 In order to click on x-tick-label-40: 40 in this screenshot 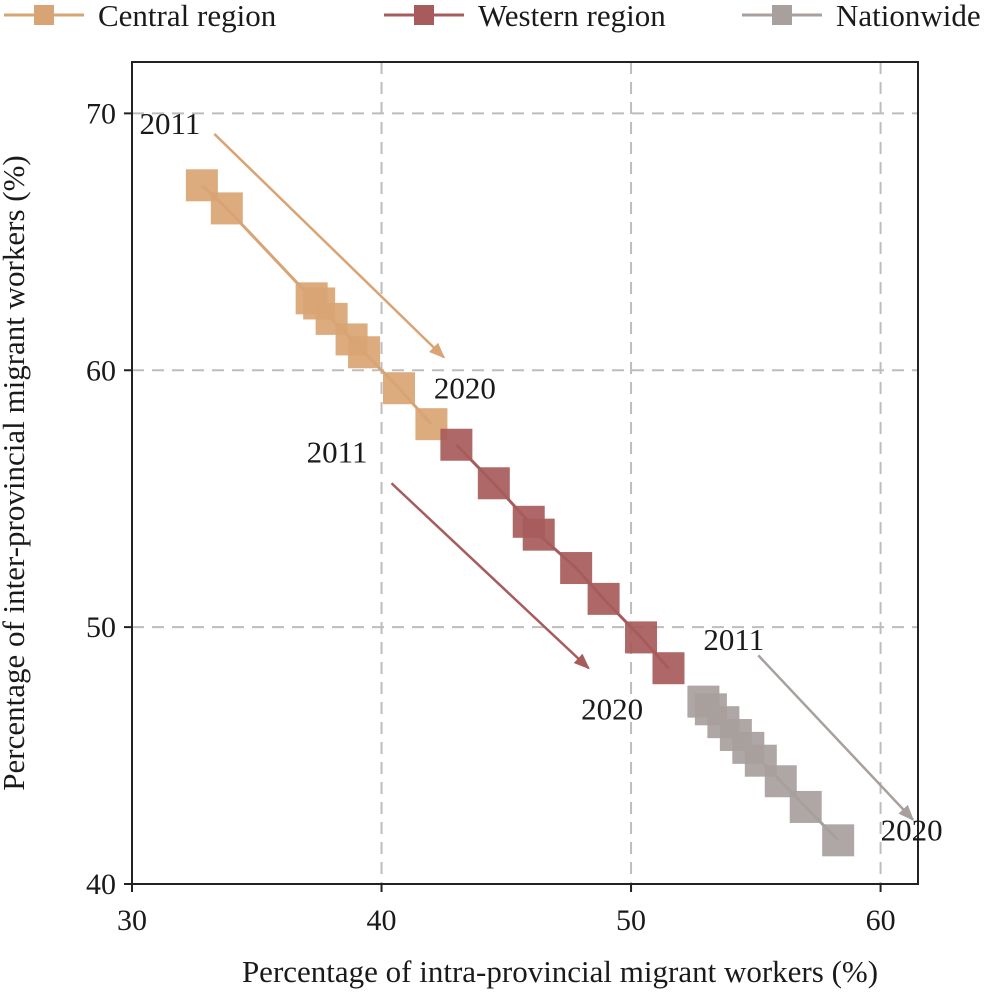, I will do `click(382, 920)`.